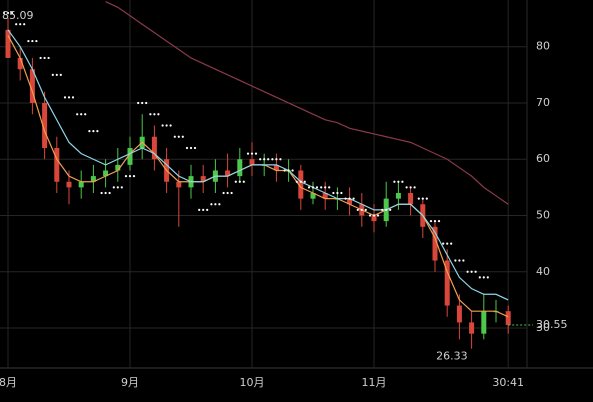 The width and height of the screenshot is (593, 402). I want to click on x-tick-label: 8月, so click(8, 382).